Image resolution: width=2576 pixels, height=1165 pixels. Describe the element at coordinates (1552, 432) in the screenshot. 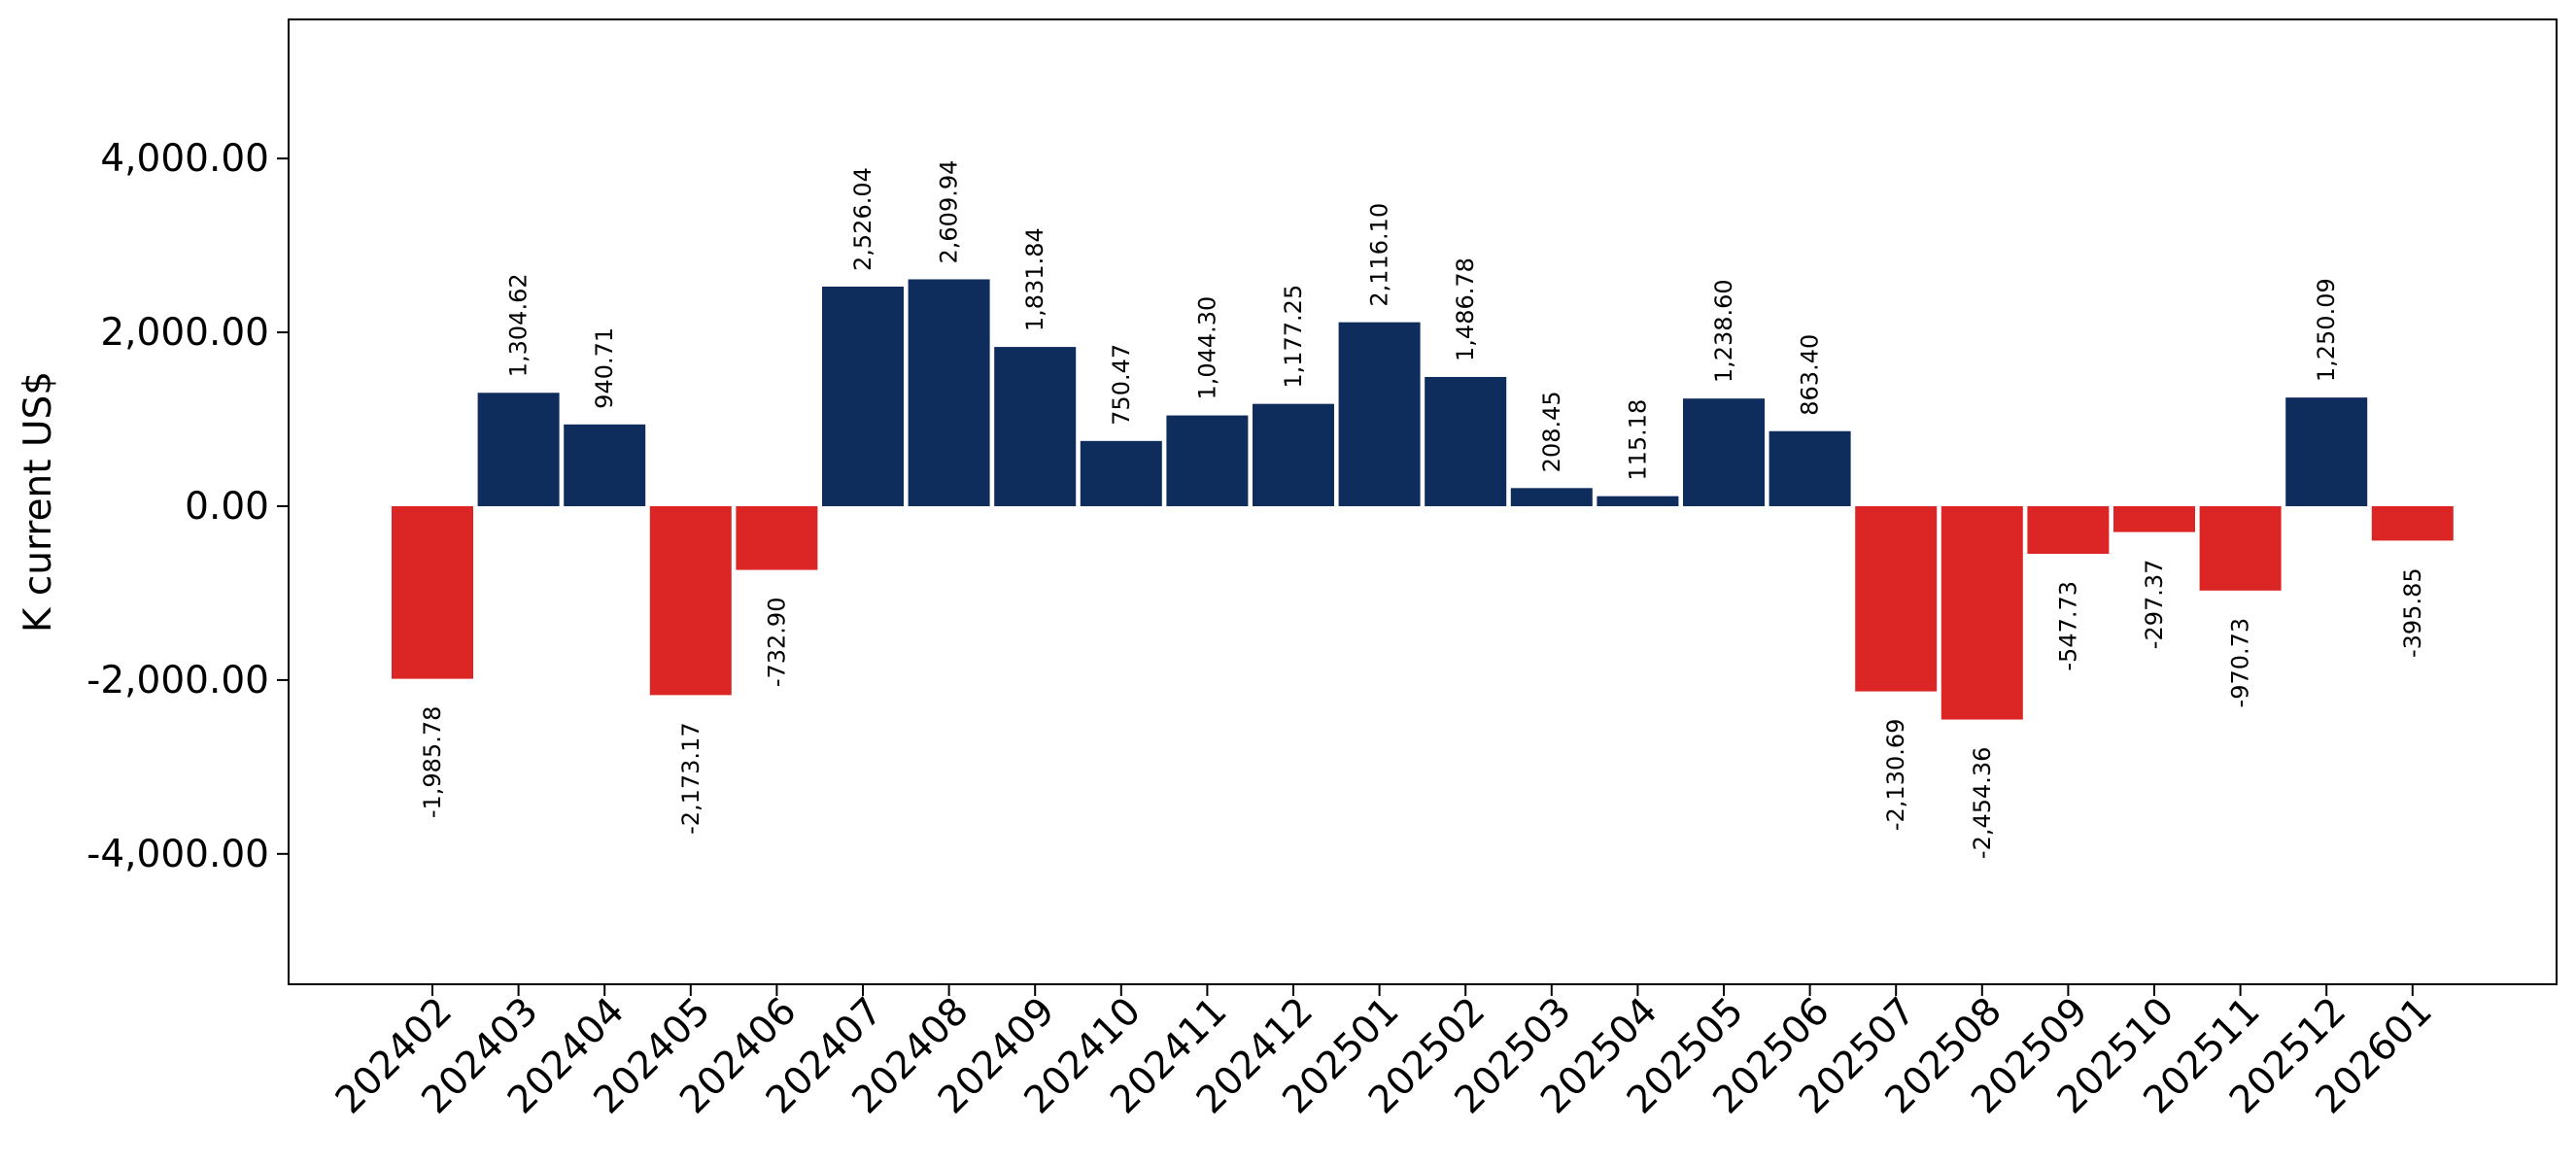

I see `data-label-202503: 208.45` at that location.